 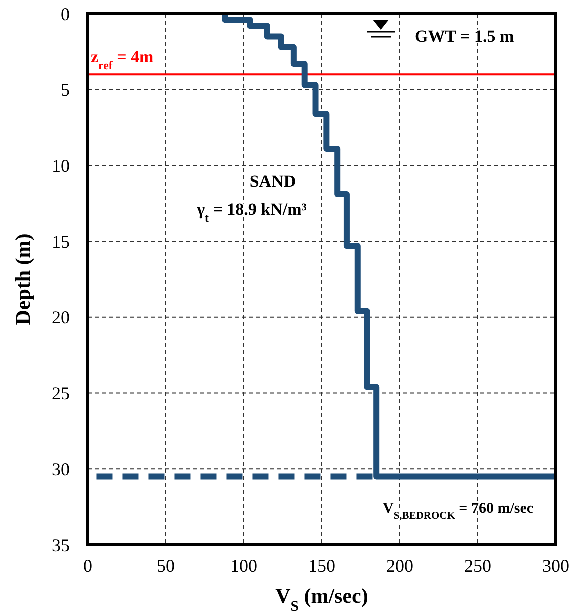 What do you see at coordinates (273, 181) in the screenshot?
I see `annotation: SAND` at bounding box center [273, 181].